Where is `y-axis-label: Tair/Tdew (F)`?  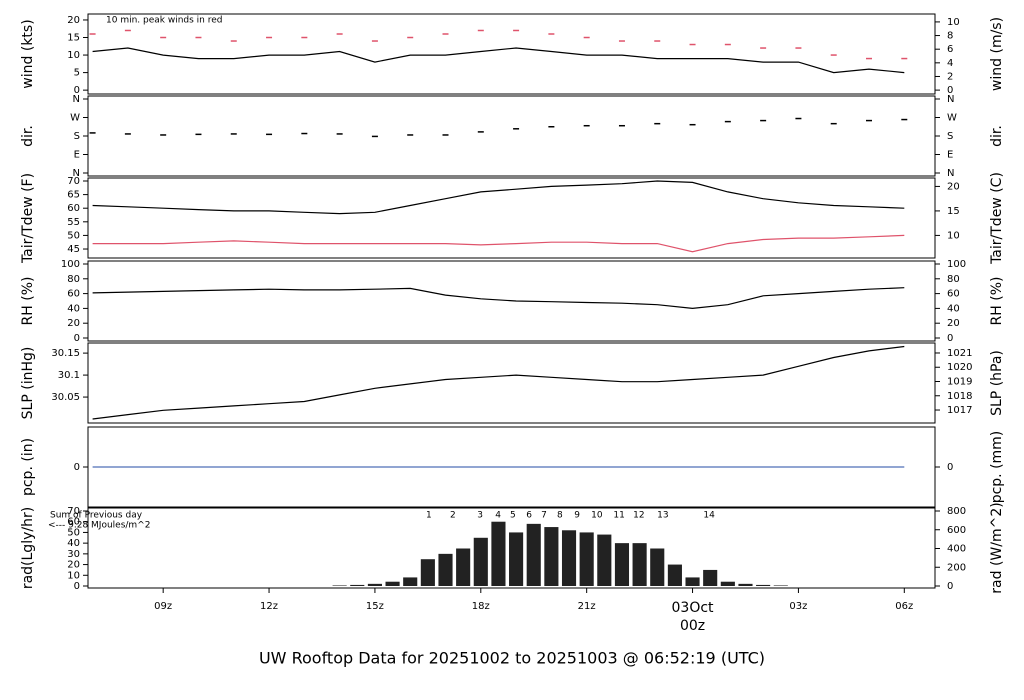 y-axis-label: Tair/Tdew (F) is located at coordinates (28, 218).